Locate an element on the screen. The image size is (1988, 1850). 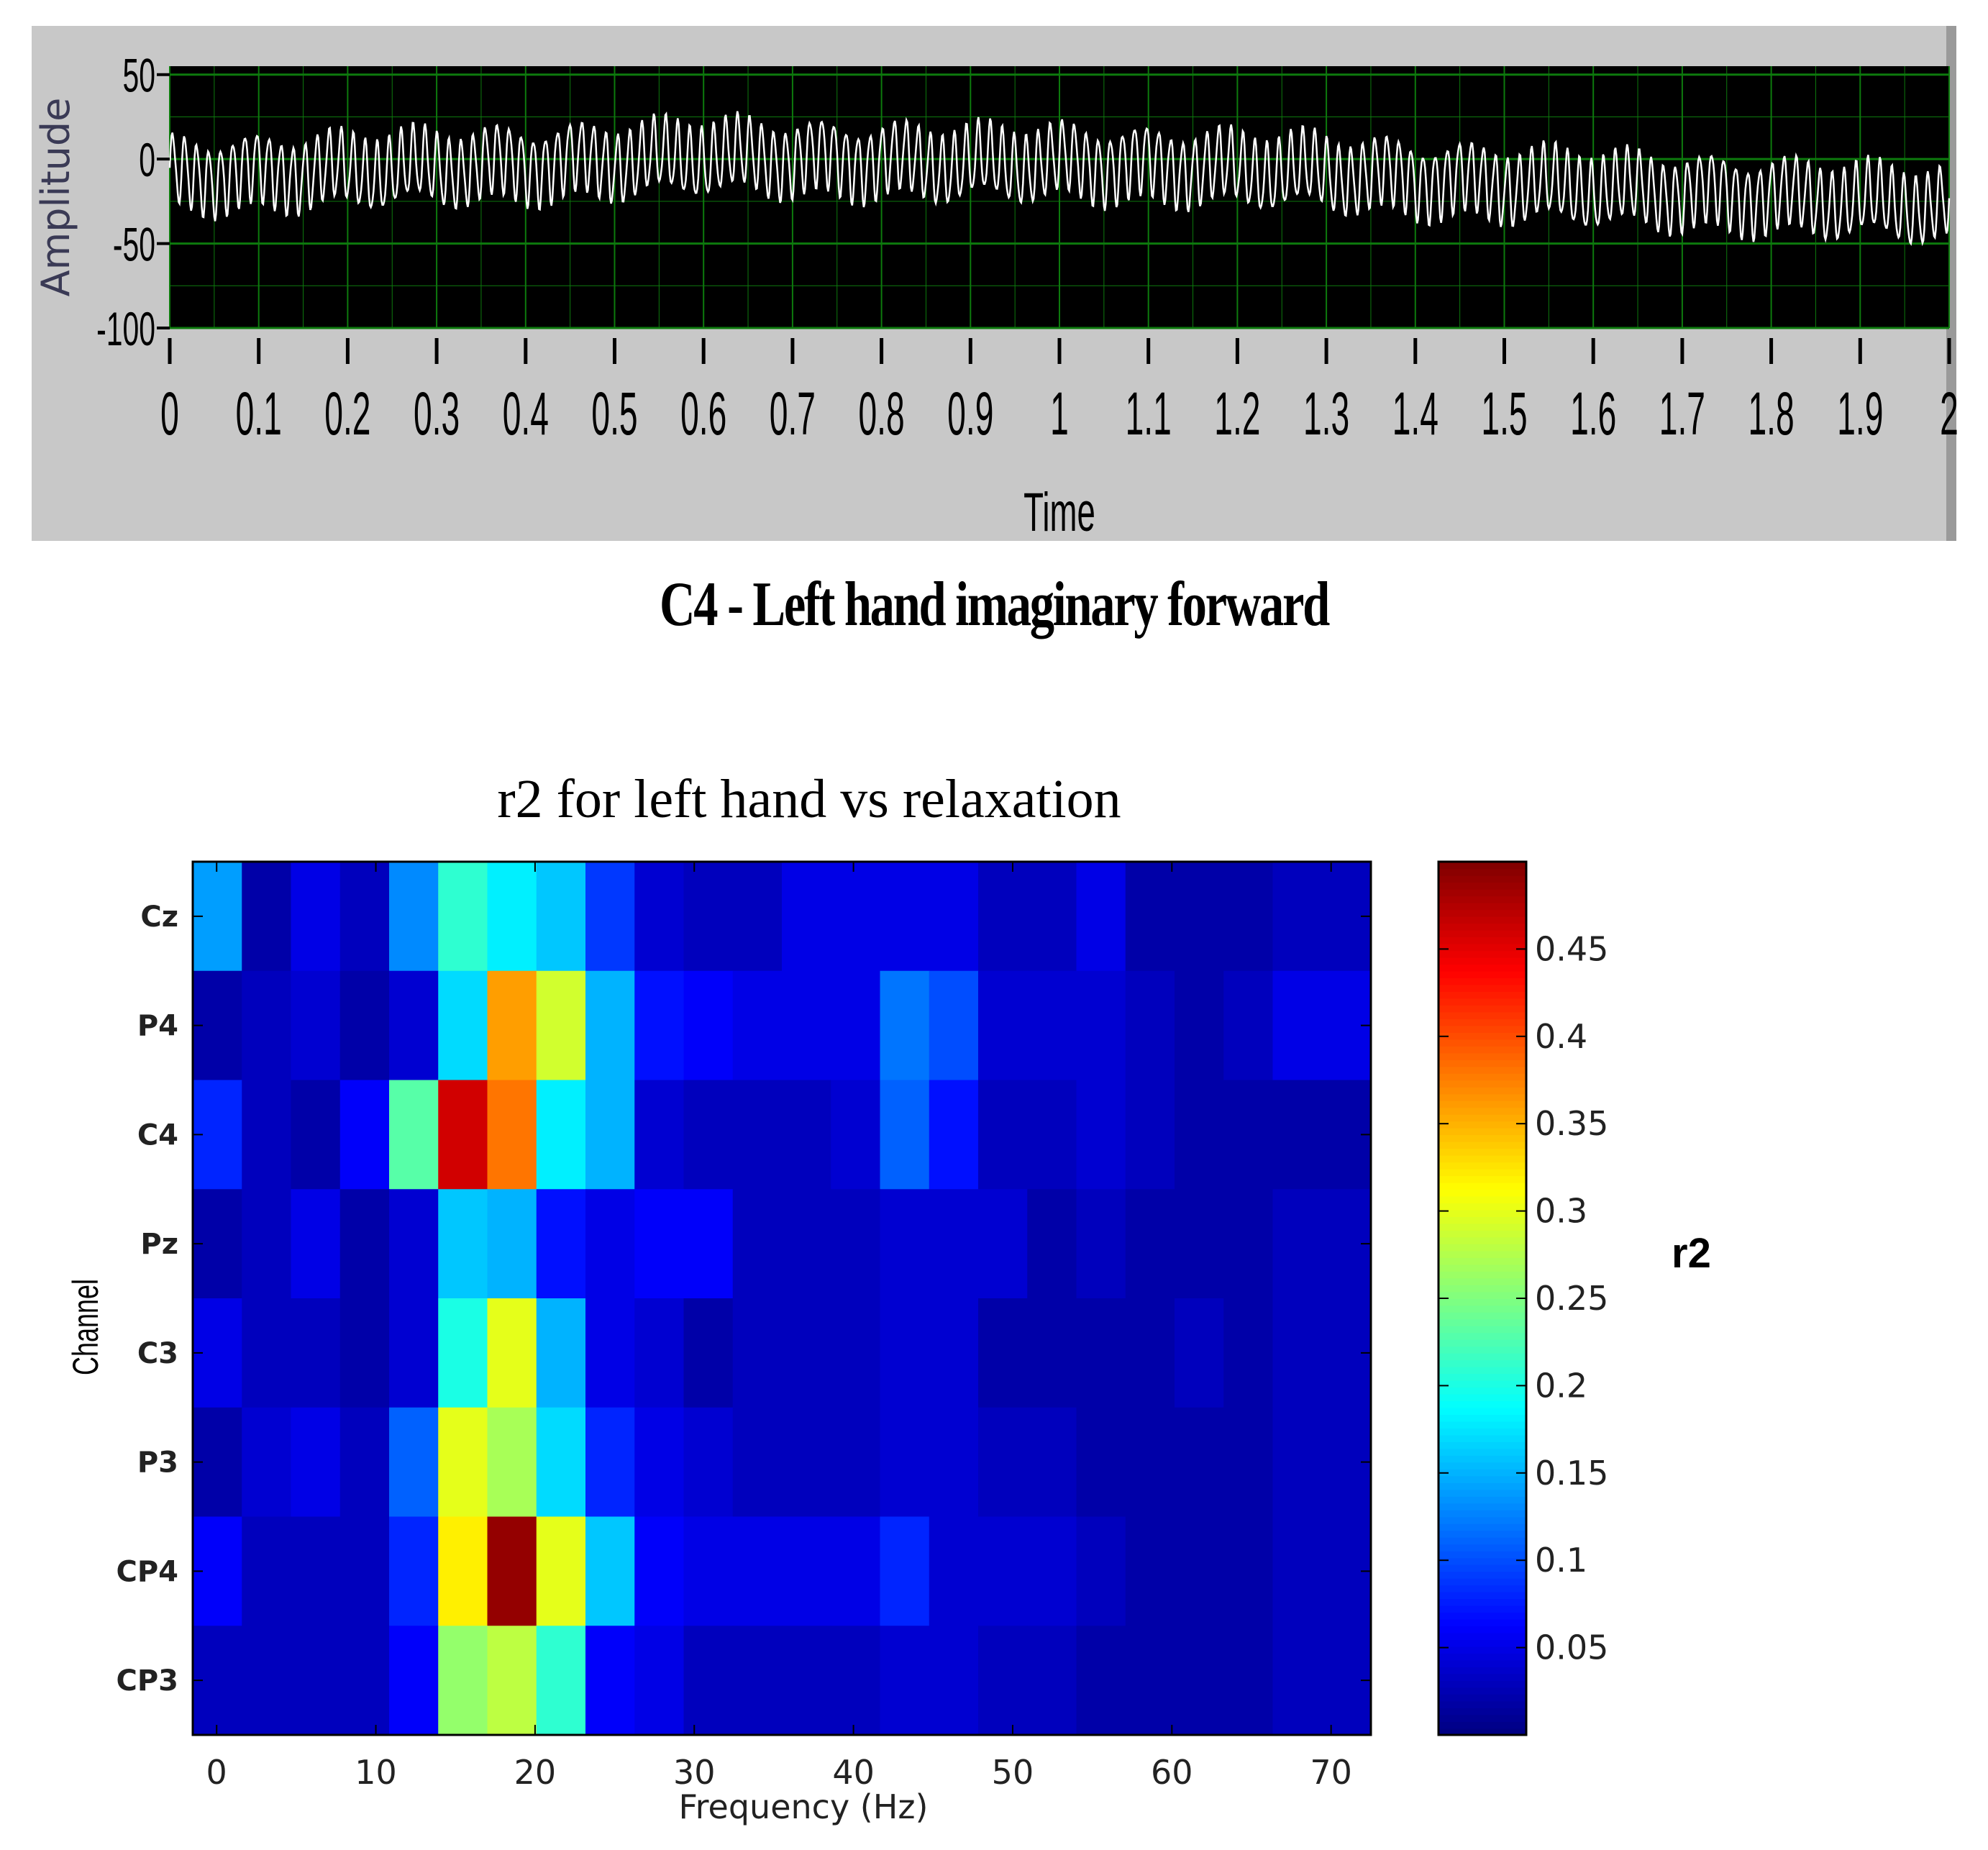
channel-label: Pz is located at coordinates (159, 1244).